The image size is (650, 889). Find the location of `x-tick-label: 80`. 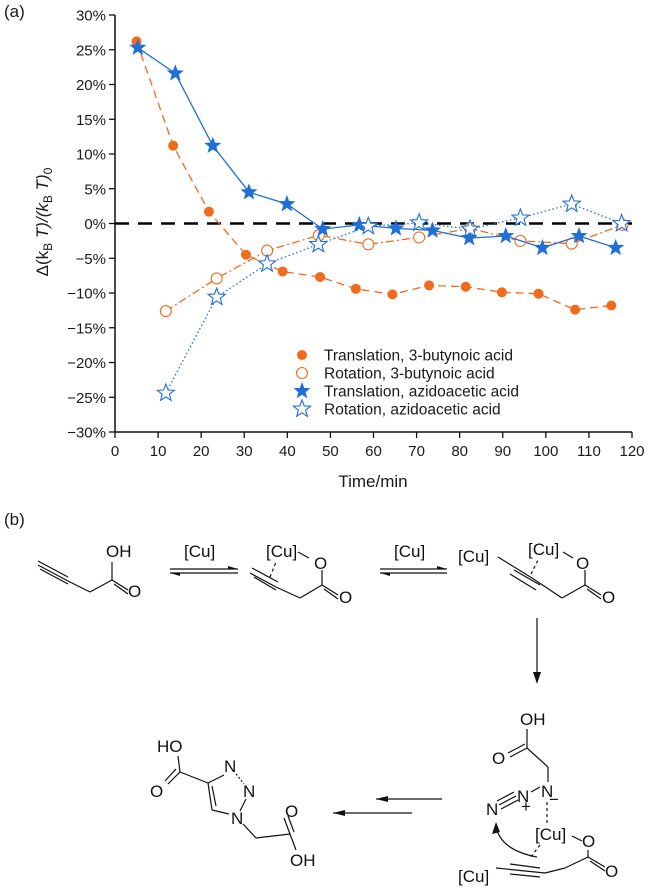

x-tick-label: 80 is located at coordinates (459, 451).